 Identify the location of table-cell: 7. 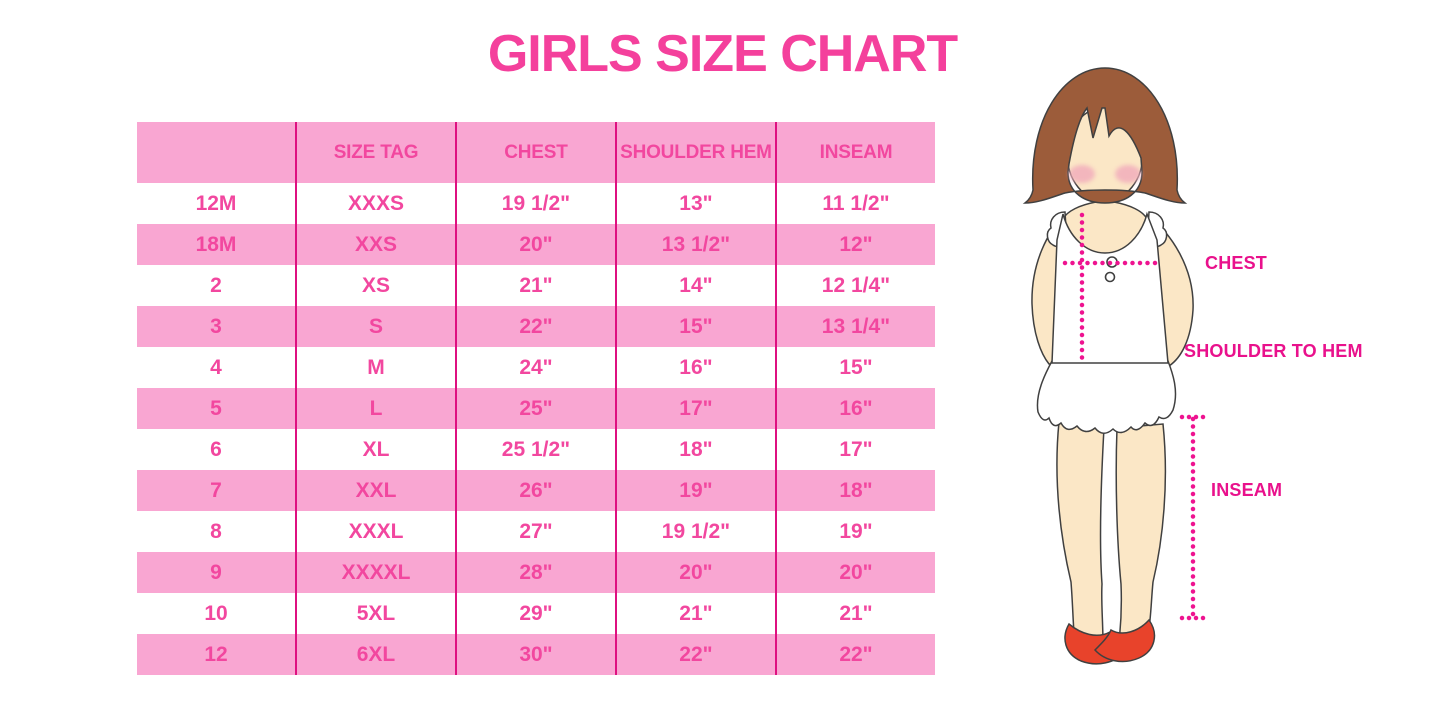
(216, 490).